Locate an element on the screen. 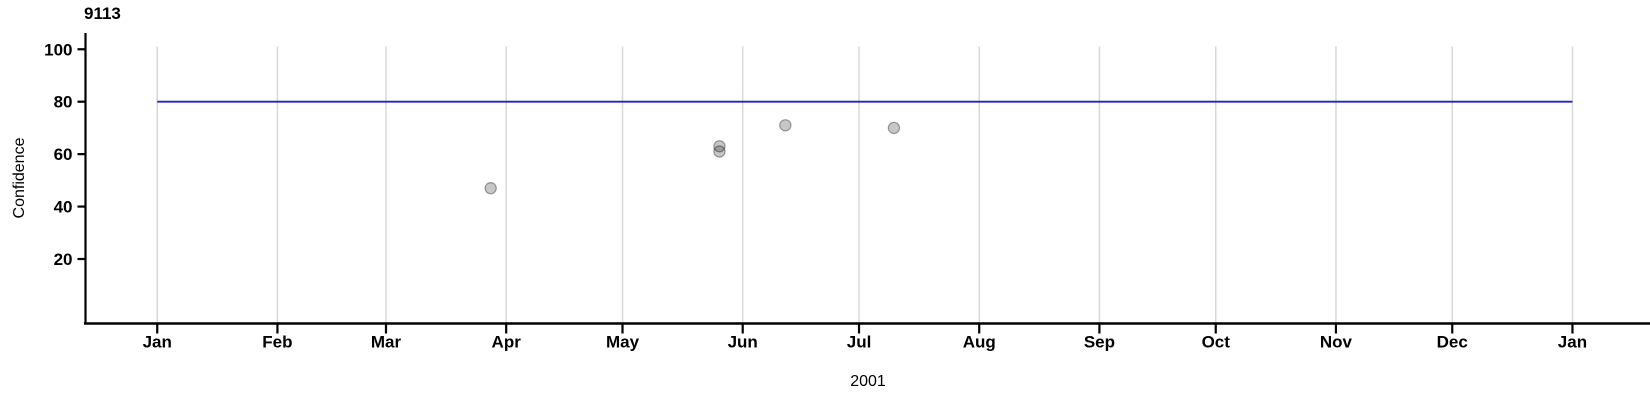 The image size is (1650, 400). x-tick-label: Dec is located at coordinates (1452, 342).